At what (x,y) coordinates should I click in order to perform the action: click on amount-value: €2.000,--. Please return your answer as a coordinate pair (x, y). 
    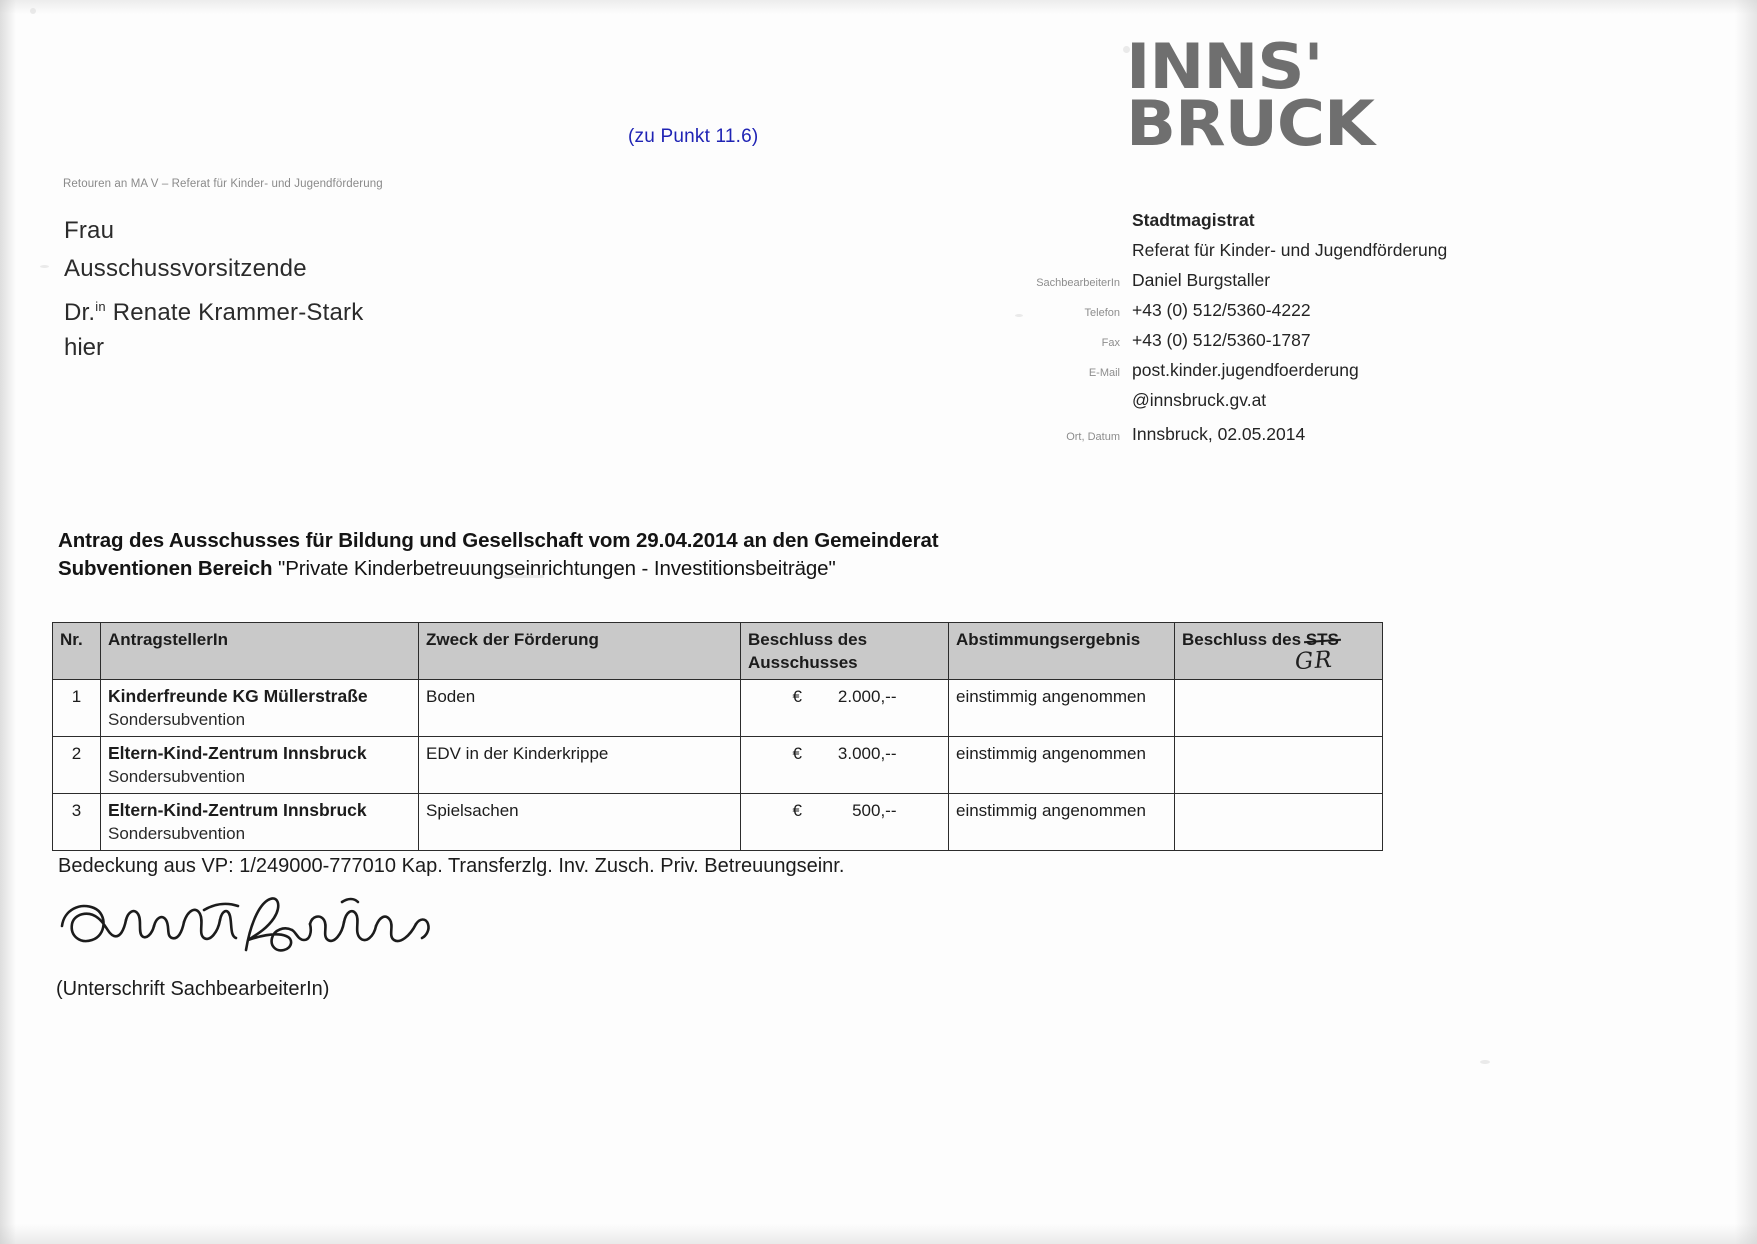
    Looking at the image, I should click on (844, 696).